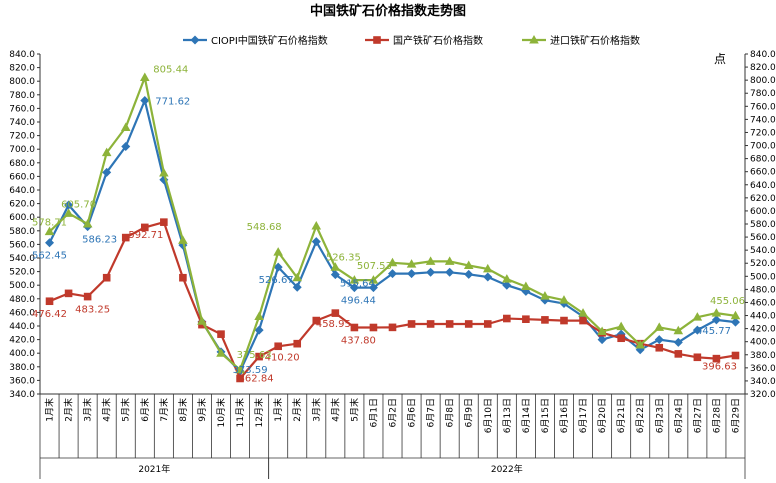 The width and height of the screenshot is (776, 483). I want to click on x-tick-label: 6月1日, so click(373, 412).